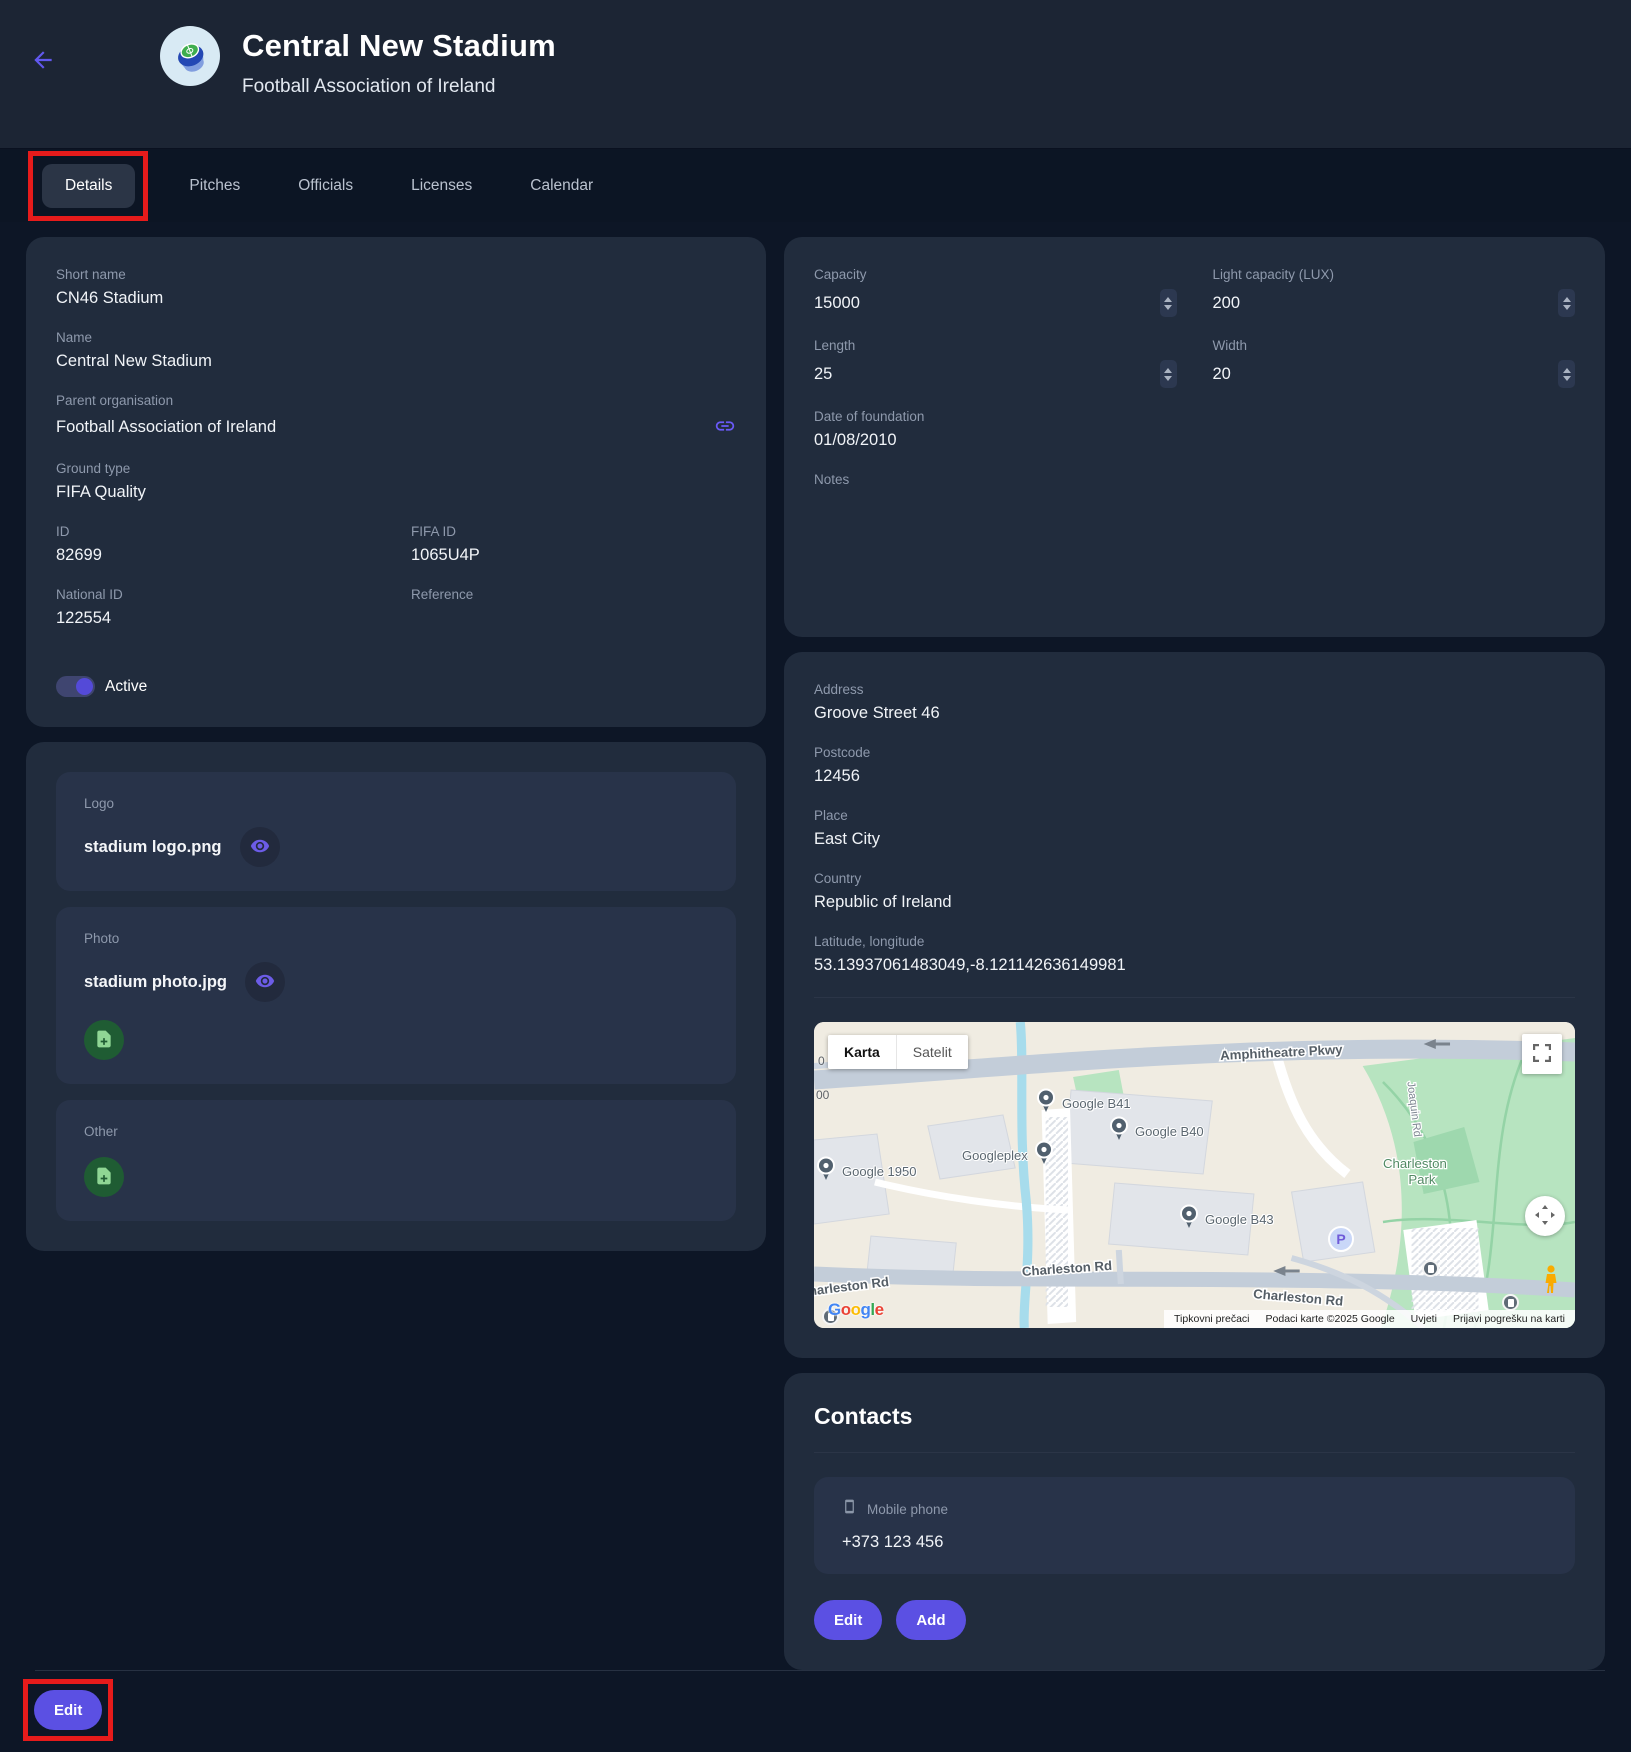  I want to click on field-label: Address, so click(839, 689).